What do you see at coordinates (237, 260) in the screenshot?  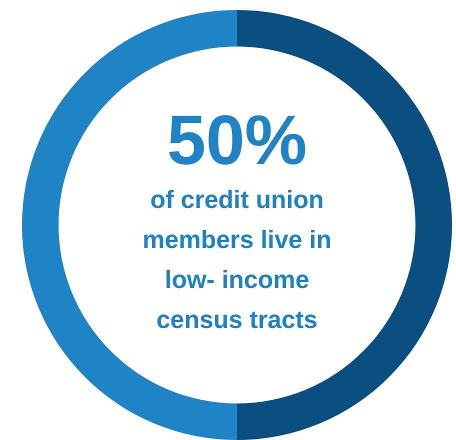 I see `text: of credit union members live in low- income census tracts` at bounding box center [237, 260].